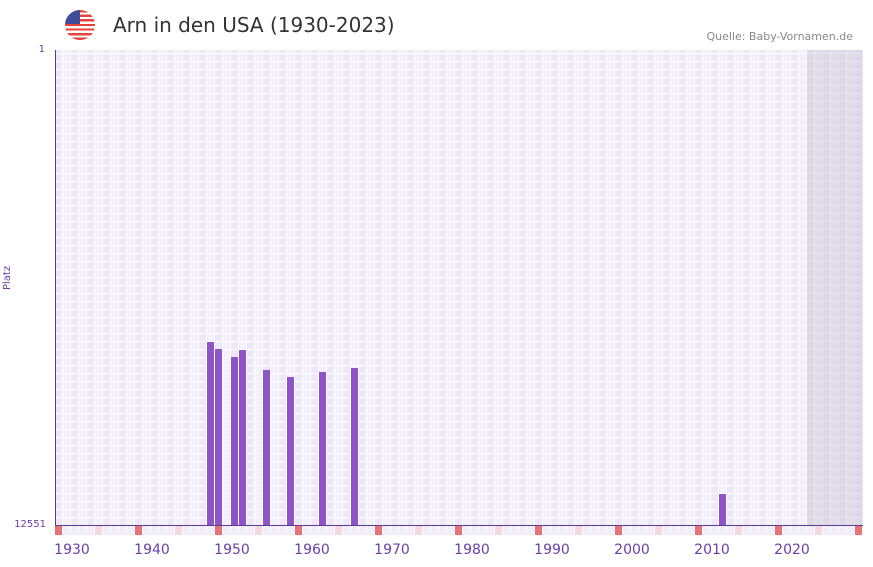 This screenshot has width=873, height=567. What do you see at coordinates (80, 25) in the screenshot?
I see `us-flag-icon` at bounding box center [80, 25].